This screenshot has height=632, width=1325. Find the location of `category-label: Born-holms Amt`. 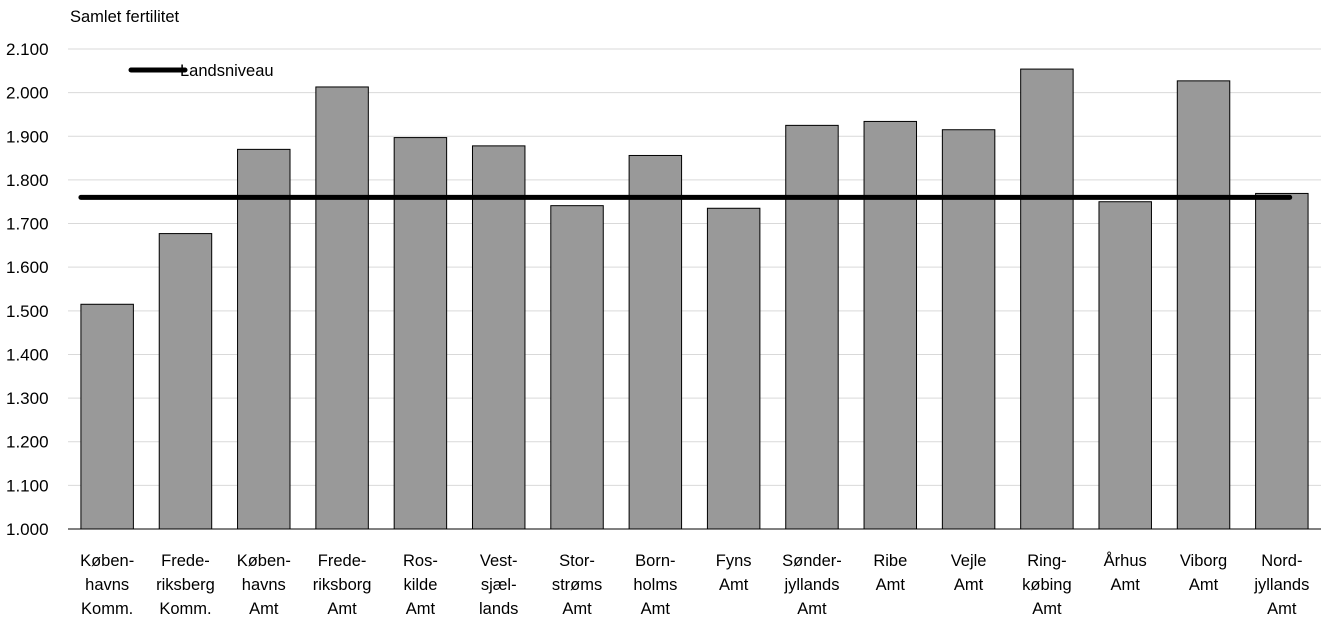

category-label: Born-holms Amt is located at coordinates (655, 585).